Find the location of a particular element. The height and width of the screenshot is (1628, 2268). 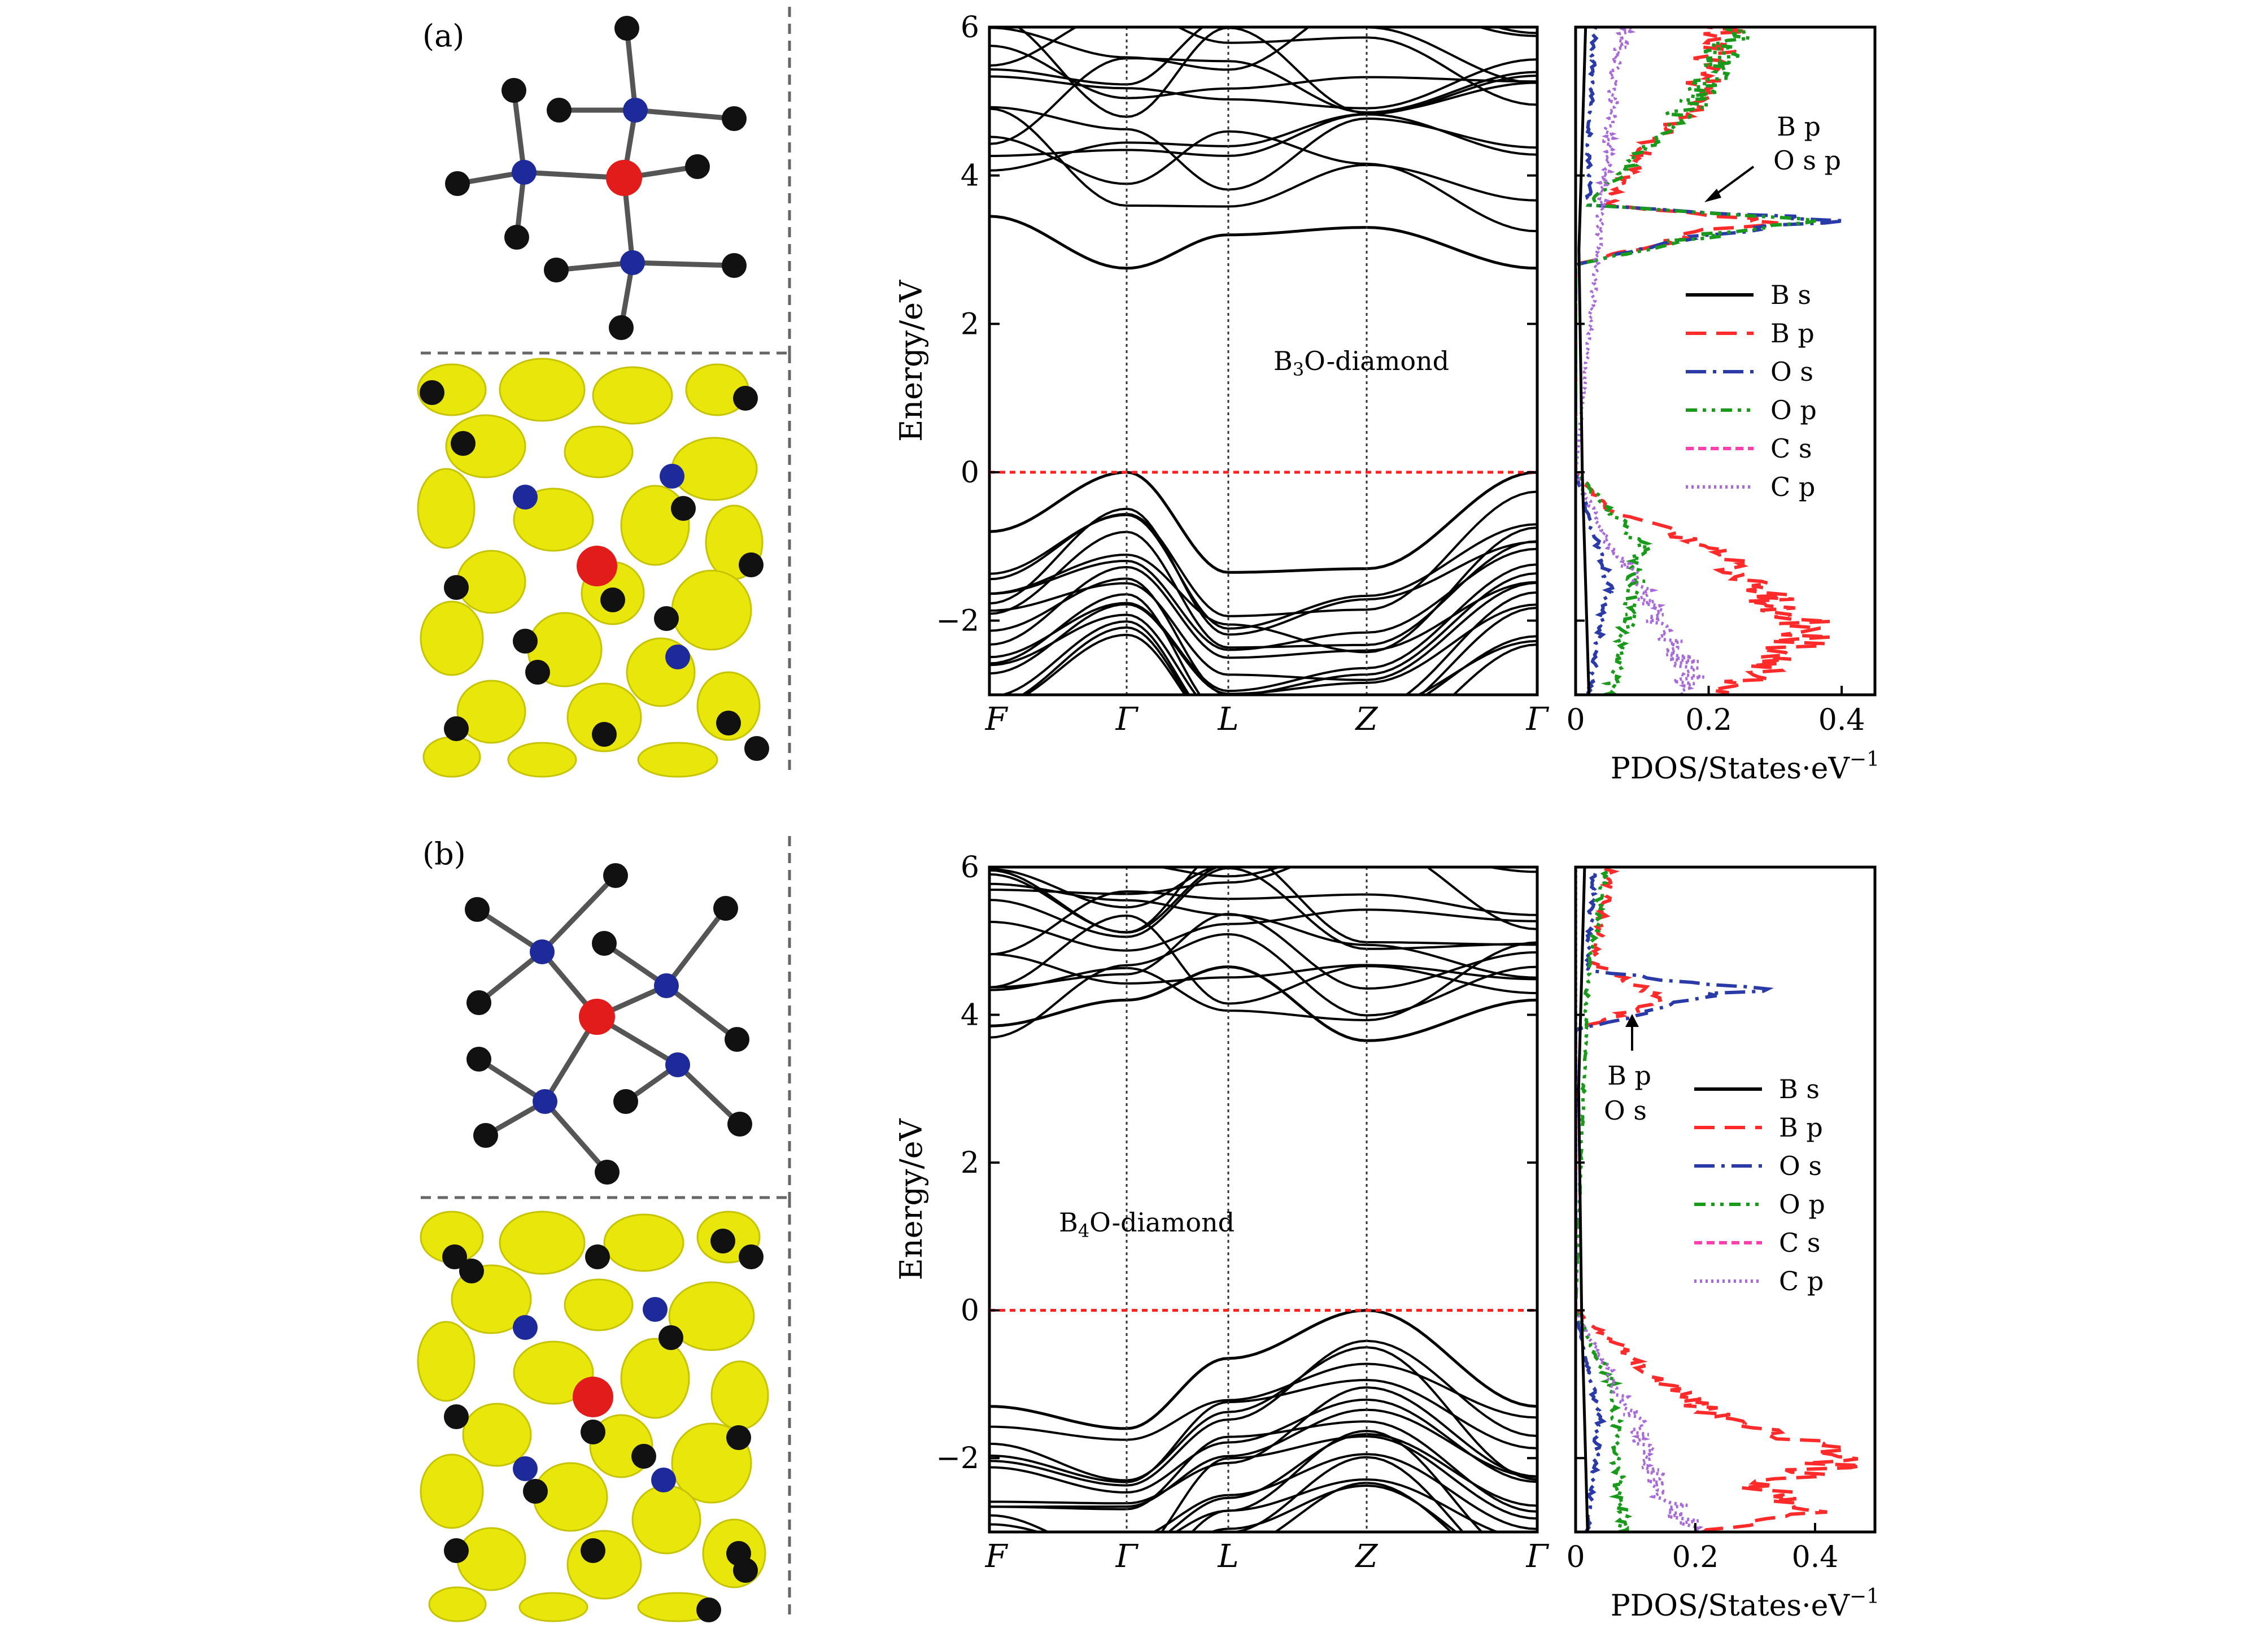

material-sub: 4 is located at coordinates (1083, 1231).